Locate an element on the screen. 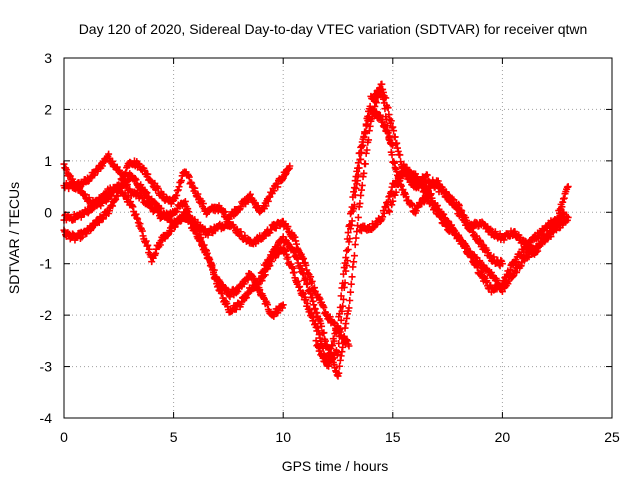 This screenshot has width=640, height=480. y-tick-label: -4 is located at coordinates (46, 418).